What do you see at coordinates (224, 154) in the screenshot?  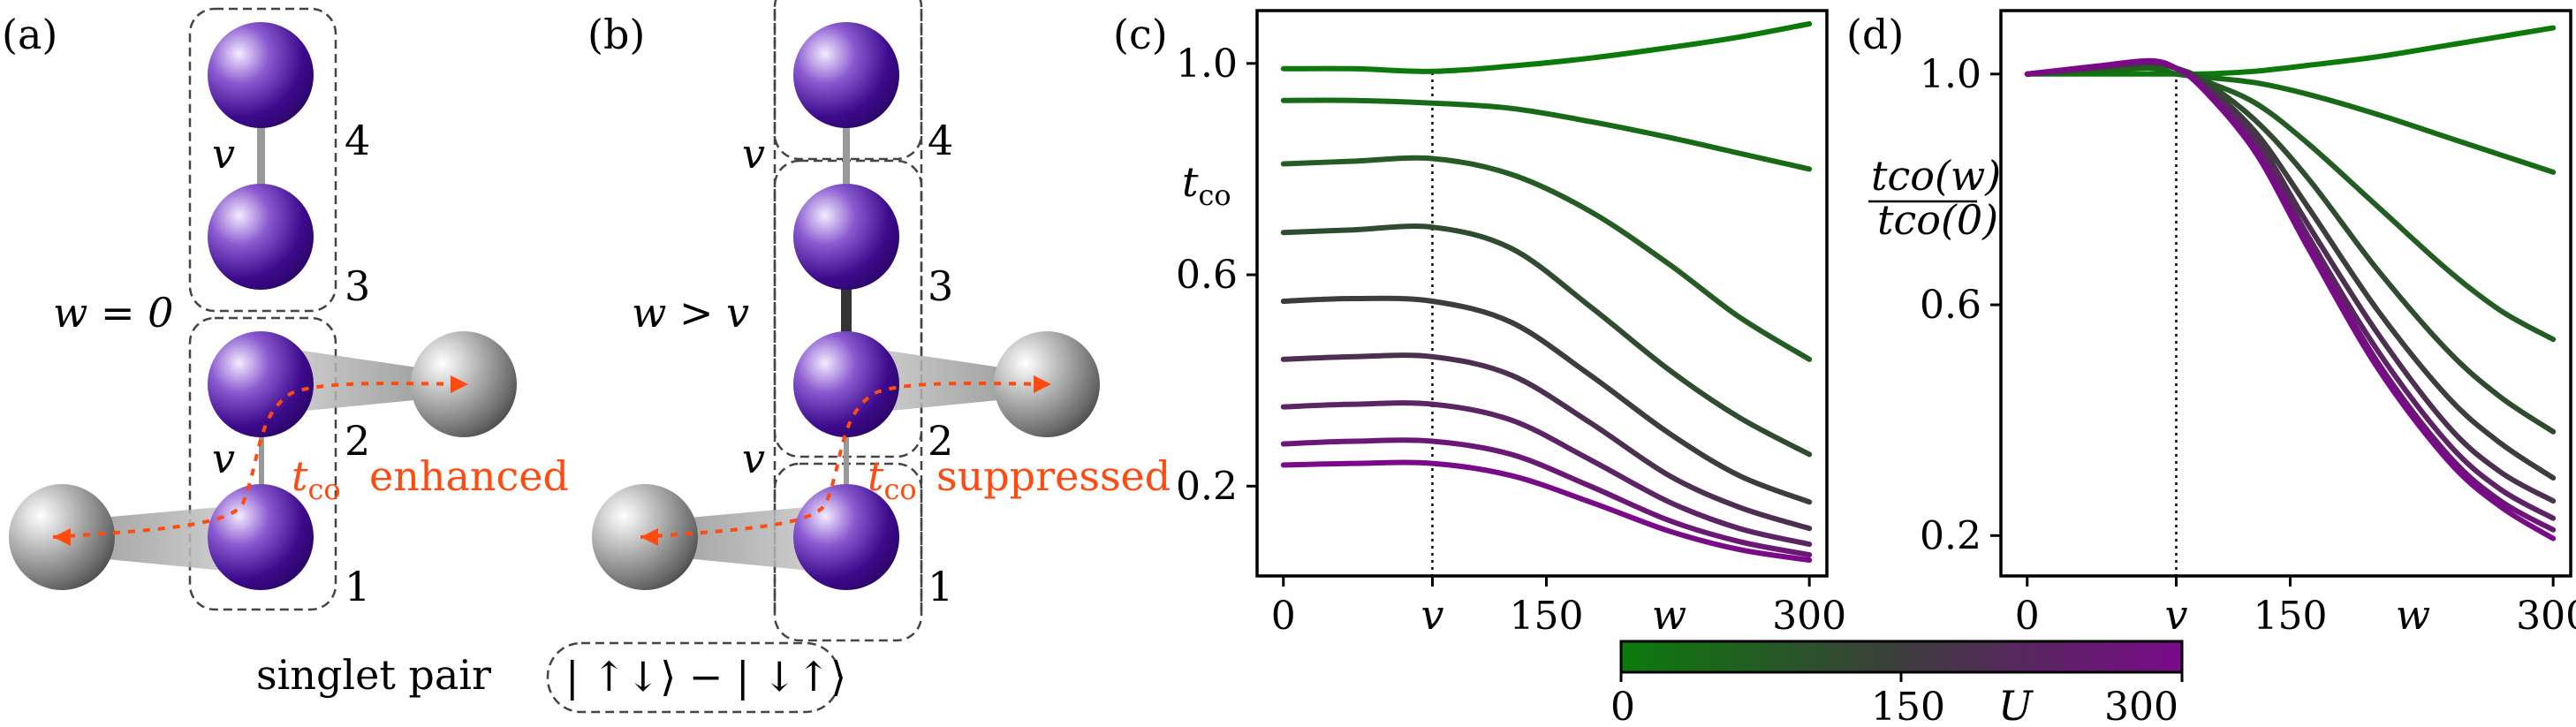 I see `bond-label-top: v` at bounding box center [224, 154].